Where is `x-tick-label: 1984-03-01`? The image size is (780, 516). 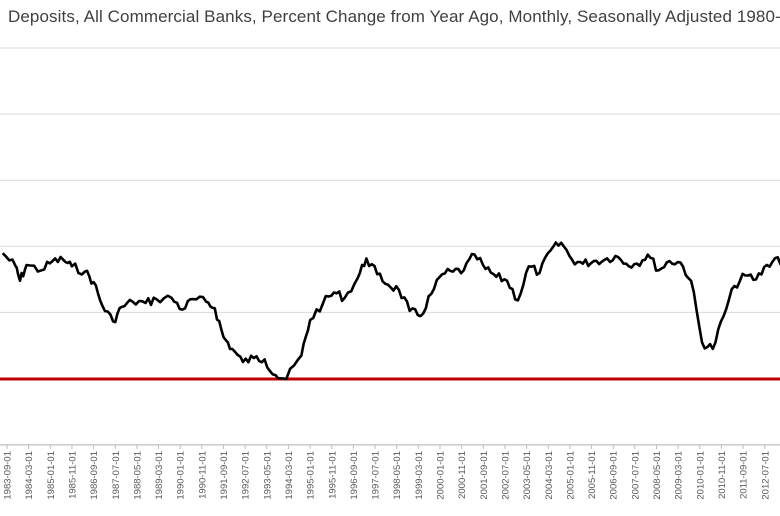 x-tick-label: 1984-03-01 is located at coordinates (29, 475).